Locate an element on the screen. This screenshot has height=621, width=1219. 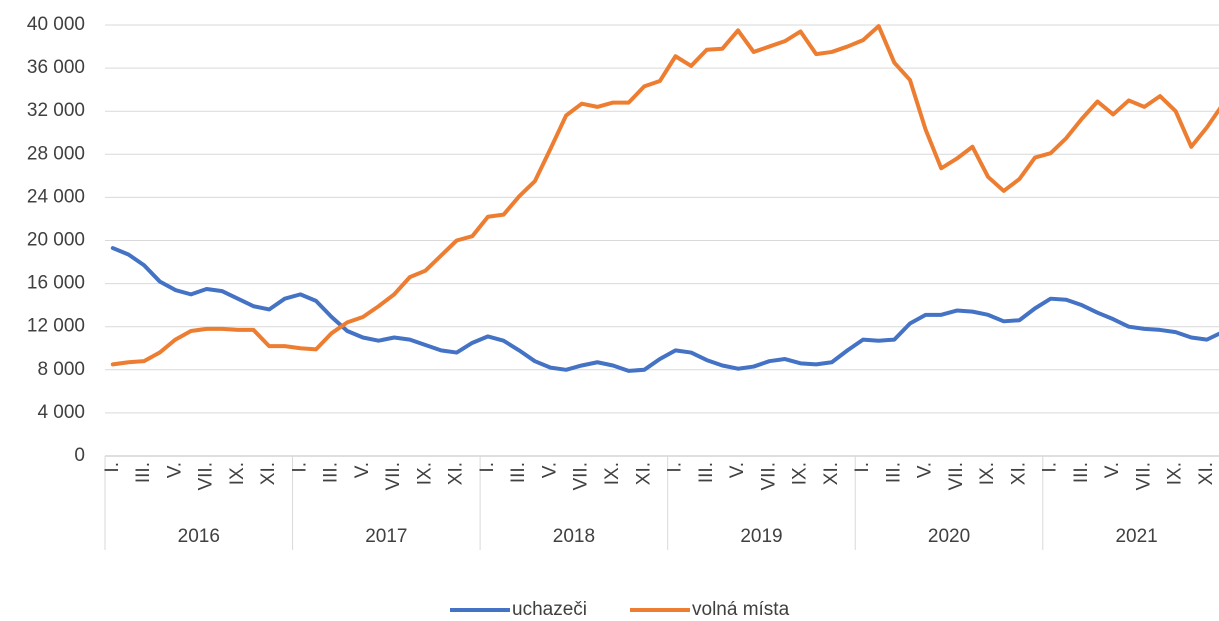
x-group-label: 2021 is located at coordinates (1136, 536).